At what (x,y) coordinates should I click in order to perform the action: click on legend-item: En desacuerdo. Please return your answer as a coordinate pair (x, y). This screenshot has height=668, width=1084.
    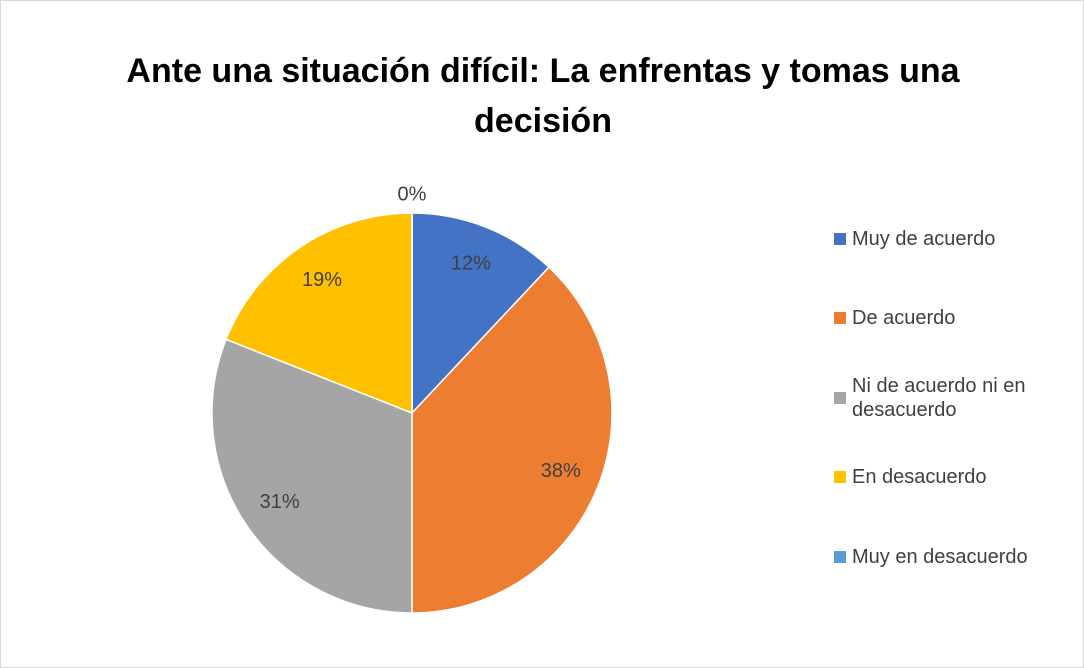
    Looking at the image, I should click on (954, 478).